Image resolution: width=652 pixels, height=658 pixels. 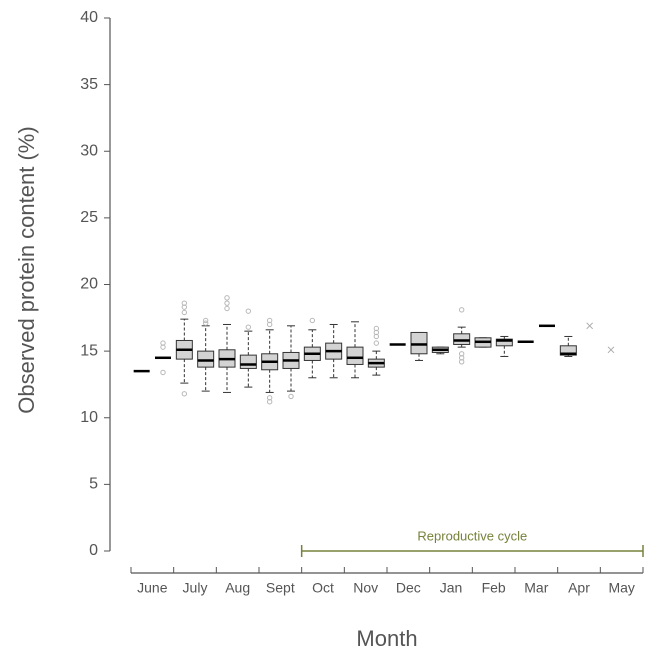 What do you see at coordinates (451, 588) in the screenshot?
I see `x-tick-label: Jan` at bounding box center [451, 588].